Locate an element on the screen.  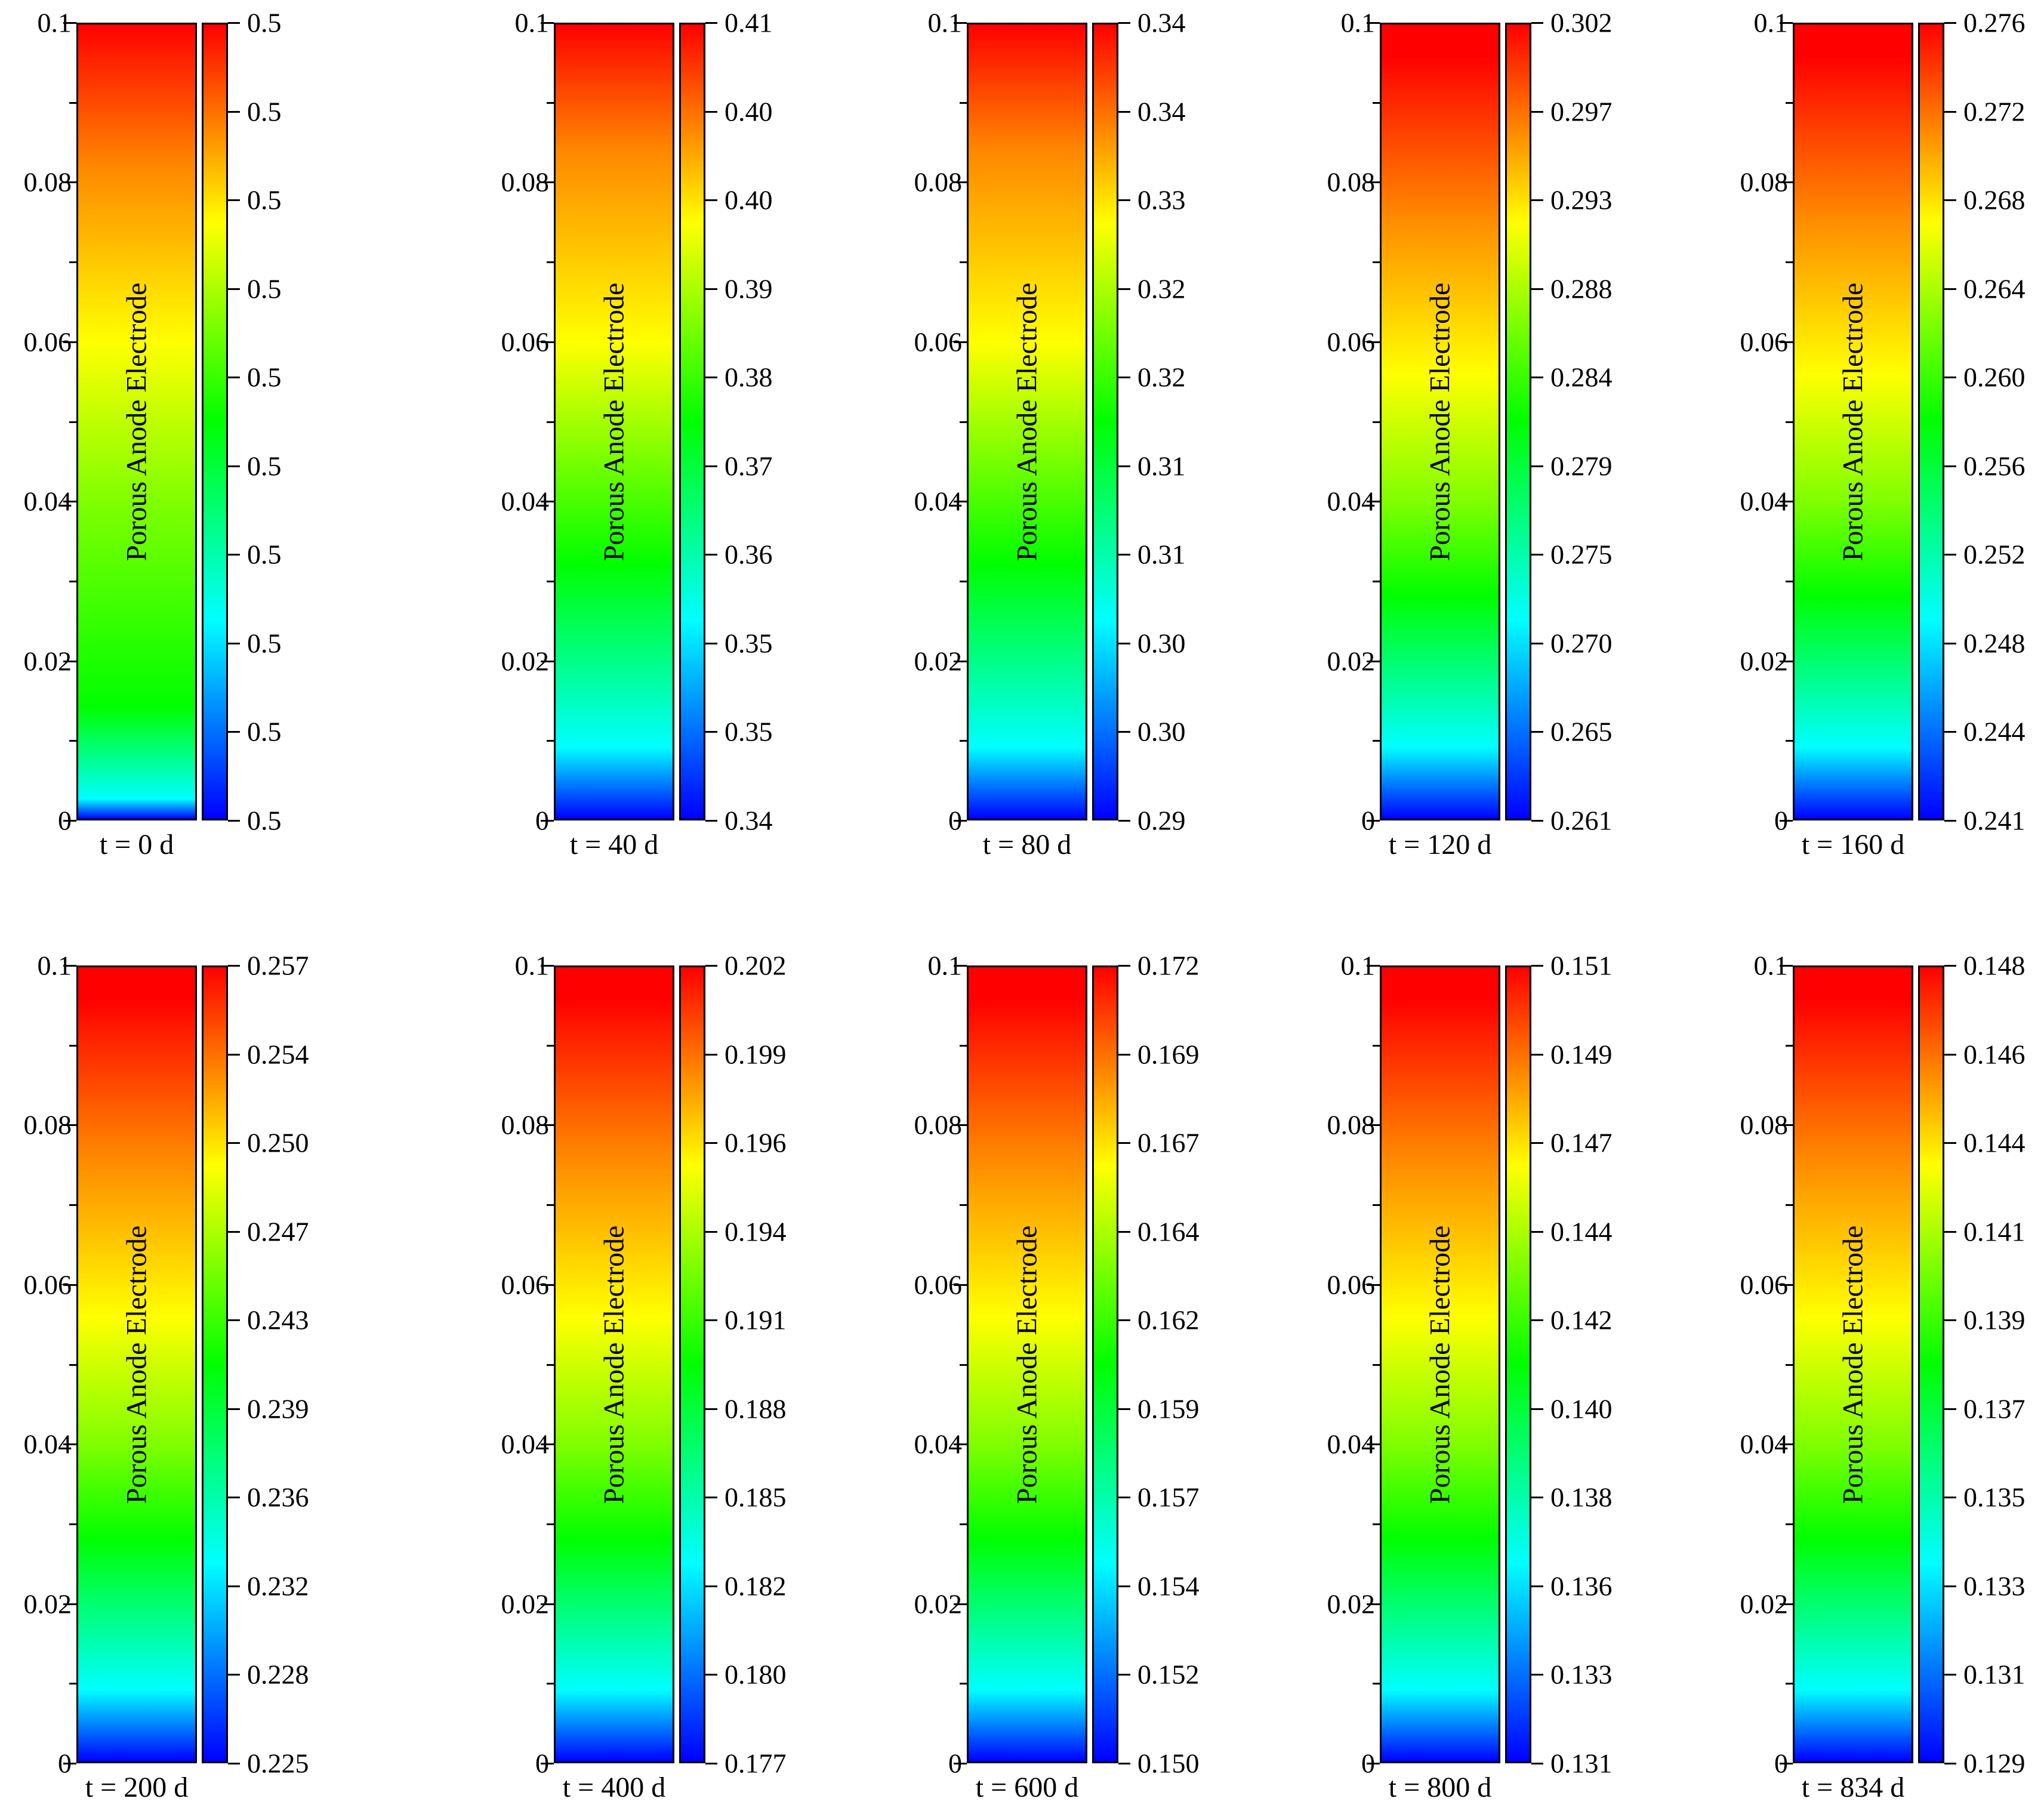
colorbar-tick-label: 0.177 is located at coordinates (756, 1763).